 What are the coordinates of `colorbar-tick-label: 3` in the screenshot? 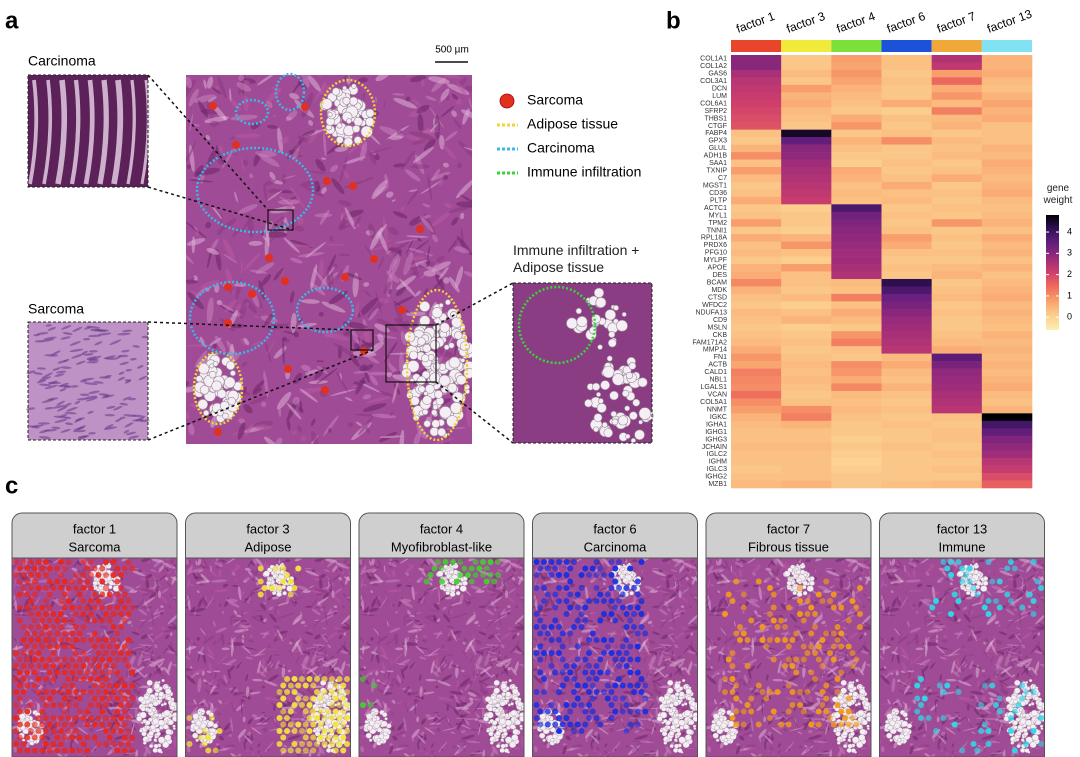 It's located at (1069, 253).